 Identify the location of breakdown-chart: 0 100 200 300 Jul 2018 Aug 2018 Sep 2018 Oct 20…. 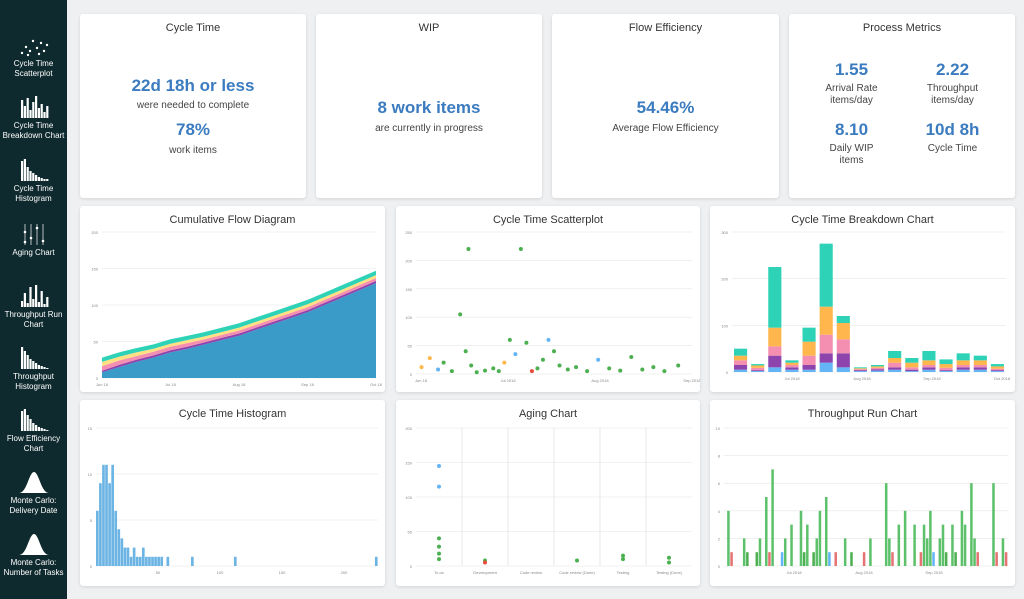
(862, 299).